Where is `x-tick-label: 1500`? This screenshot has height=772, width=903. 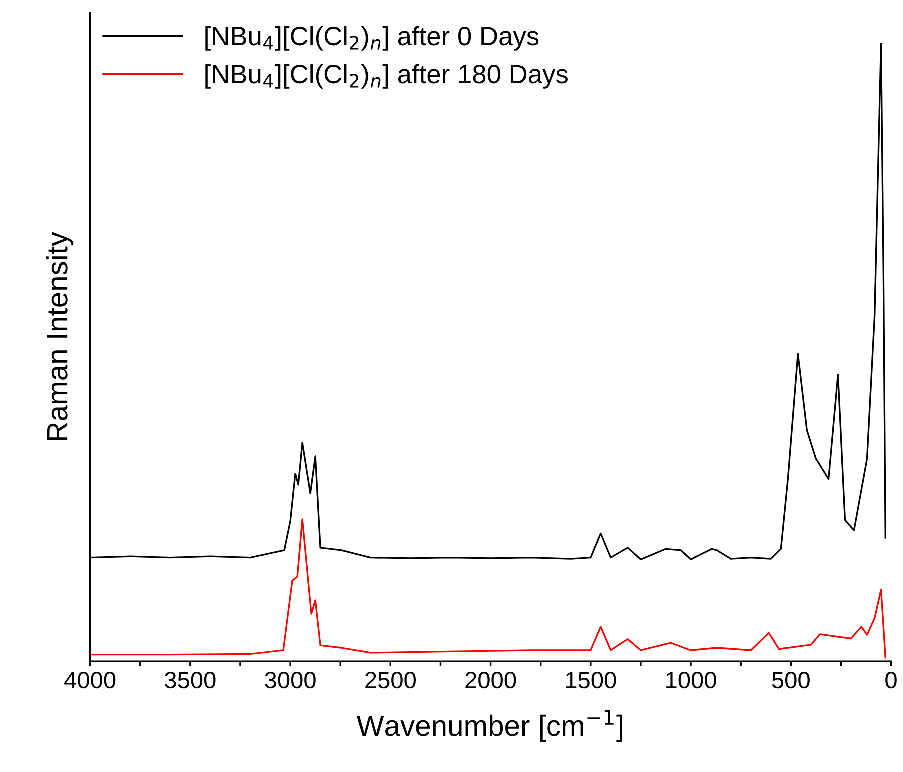 x-tick-label: 1500 is located at coordinates (591, 680).